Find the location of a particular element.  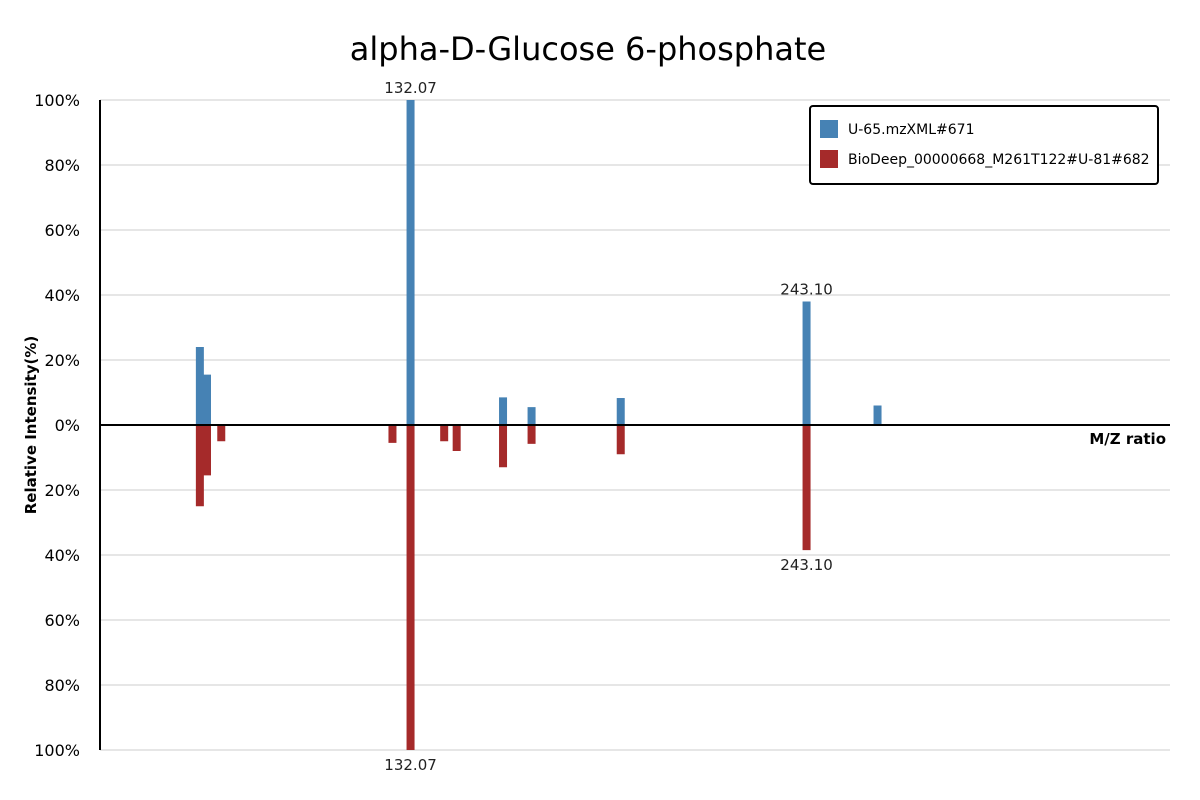

y-axis-label: Relative Intensity(%) is located at coordinates (31, 425).